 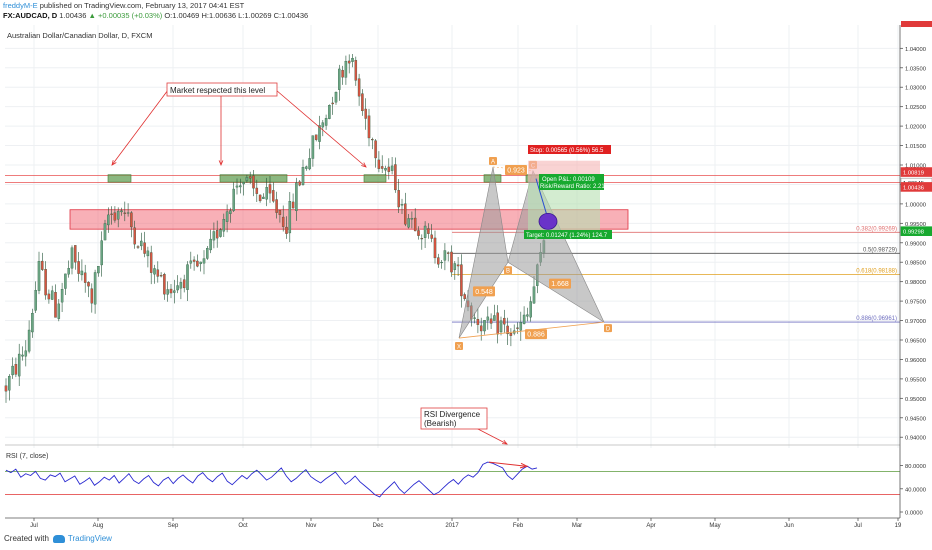 I want to click on rsi-divergence-head, so click(x=524, y=465).